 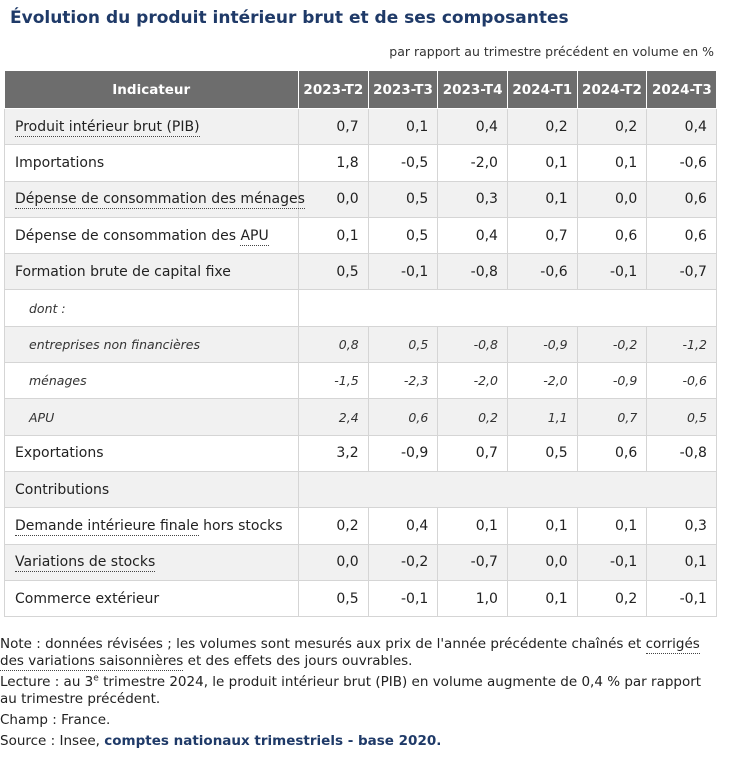 I want to click on lecture-superscript: e, so click(x=96, y=678).